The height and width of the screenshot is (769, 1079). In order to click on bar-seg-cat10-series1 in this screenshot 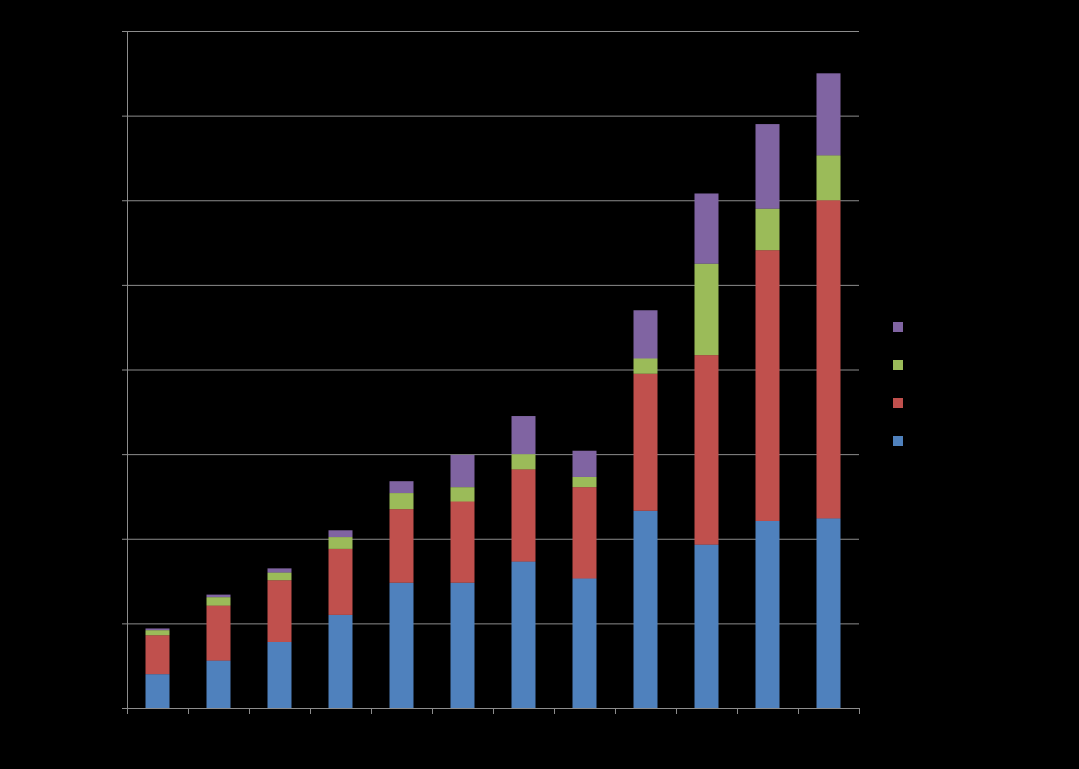, I will do `click(706, 626)`.